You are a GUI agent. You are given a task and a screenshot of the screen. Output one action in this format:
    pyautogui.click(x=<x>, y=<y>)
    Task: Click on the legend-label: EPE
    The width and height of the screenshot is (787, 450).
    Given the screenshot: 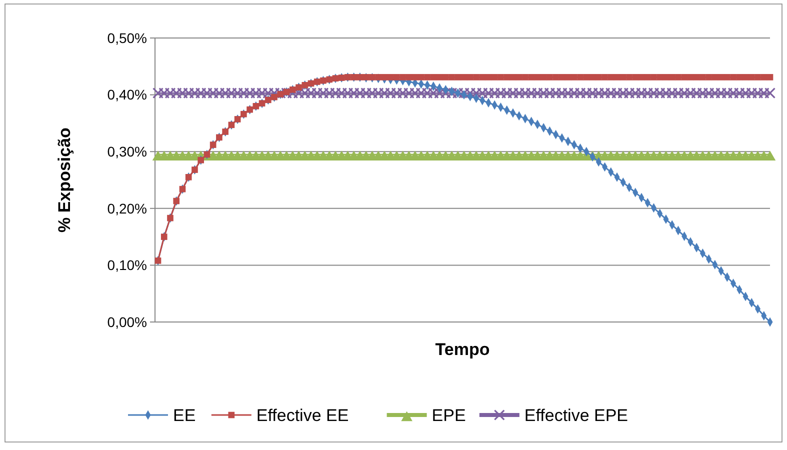 What is the action you would take?
    pyautogui.click(x=449, y=415)
    